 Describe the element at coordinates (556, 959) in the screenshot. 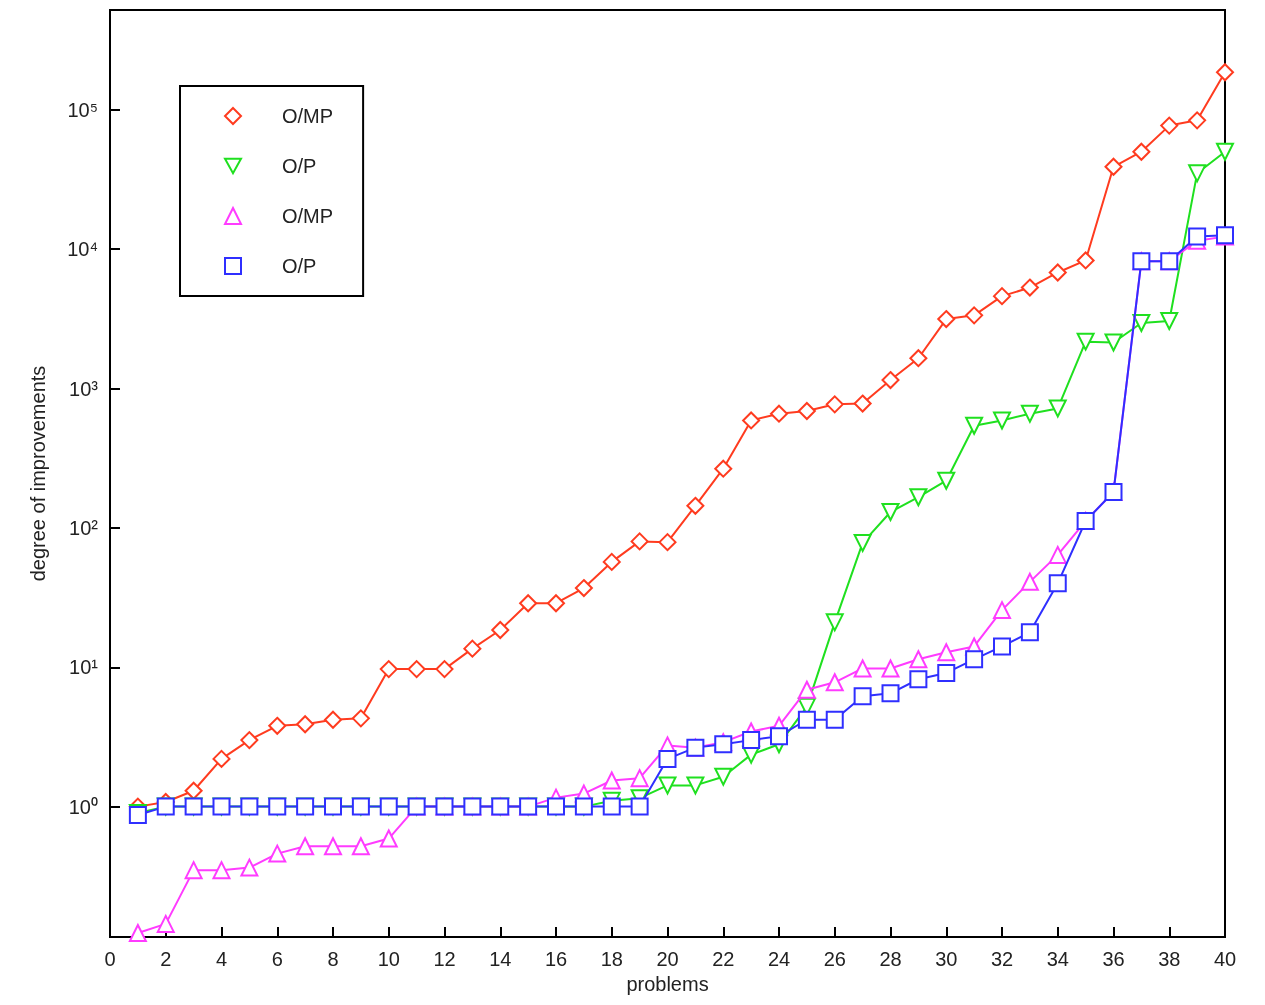

I see `x-tick-label: 16` at that location.